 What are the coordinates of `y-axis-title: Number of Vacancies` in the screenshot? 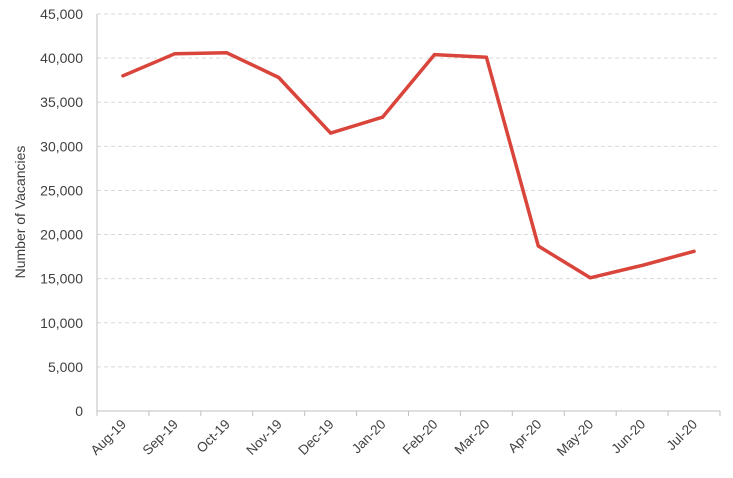 It's located at (20, 212).